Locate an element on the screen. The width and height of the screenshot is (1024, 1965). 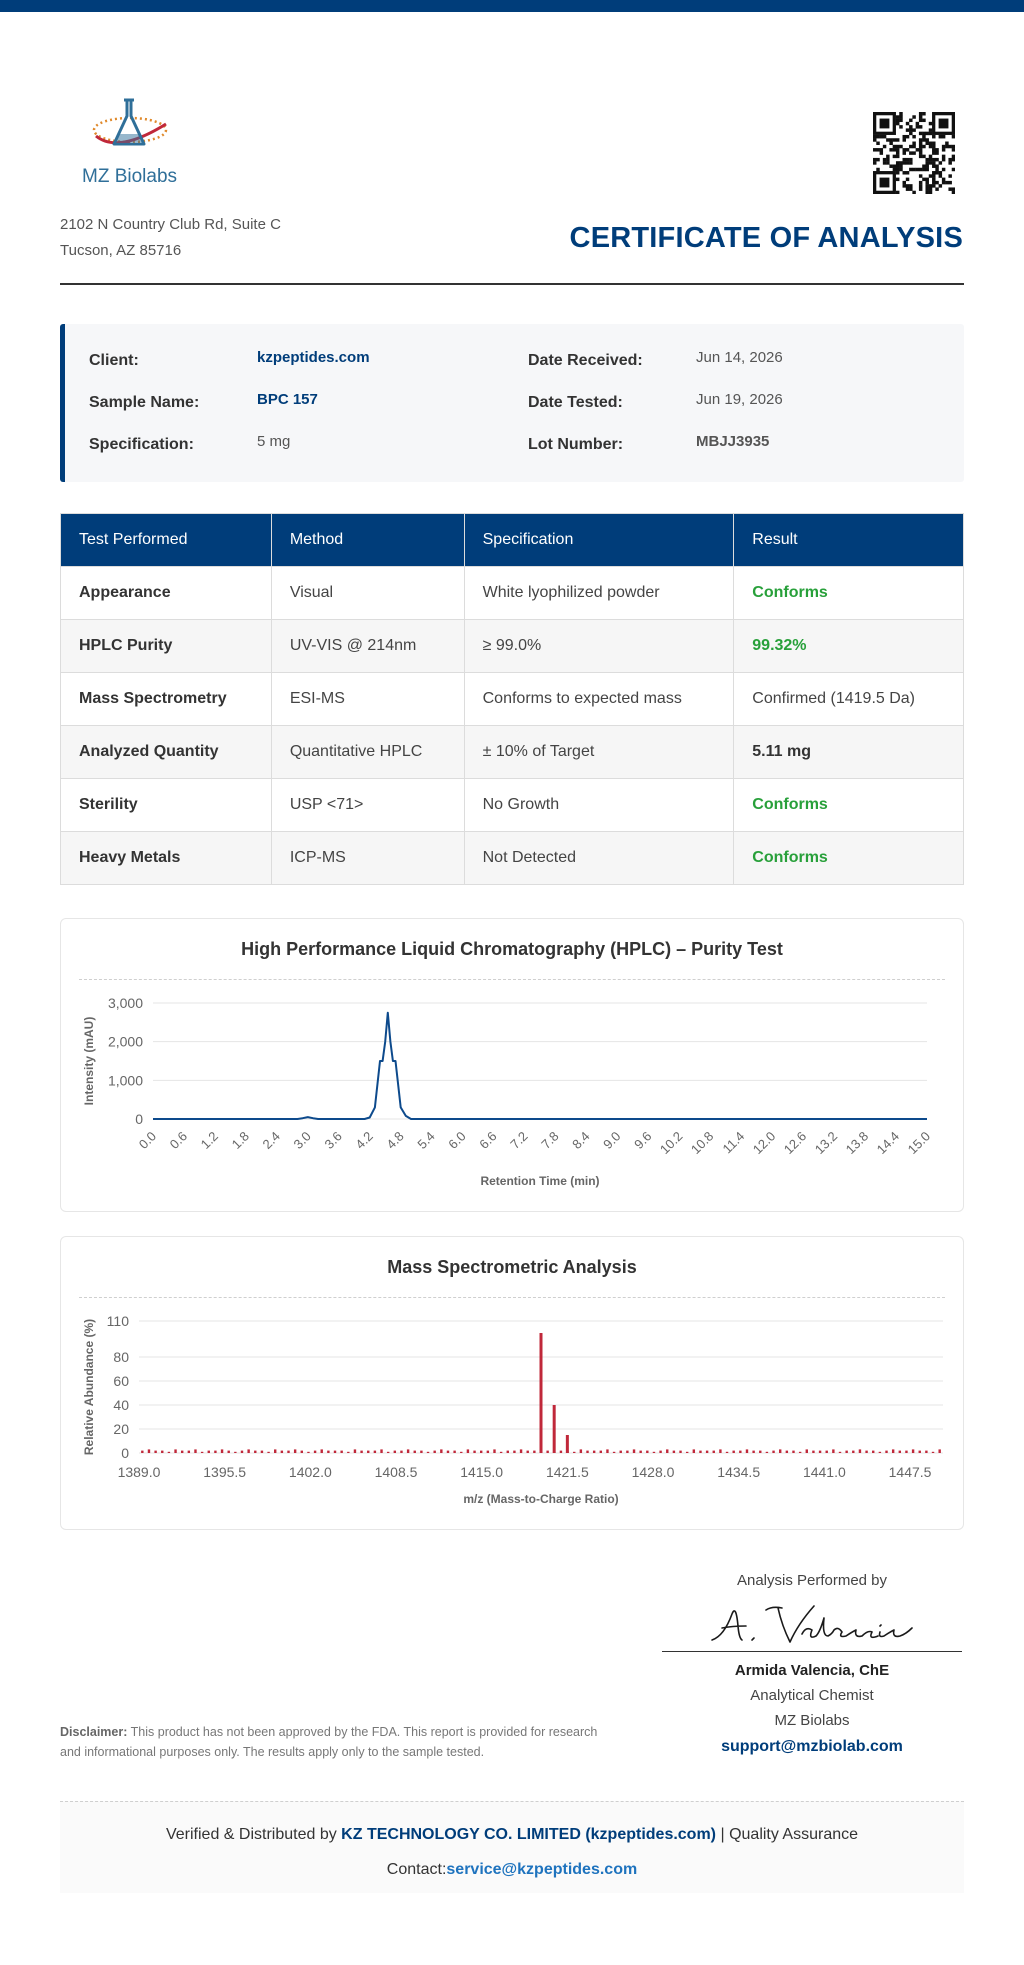
footer-contact-line: Contact:service@kzpeptides.com is located at coordinates (512, 1870).